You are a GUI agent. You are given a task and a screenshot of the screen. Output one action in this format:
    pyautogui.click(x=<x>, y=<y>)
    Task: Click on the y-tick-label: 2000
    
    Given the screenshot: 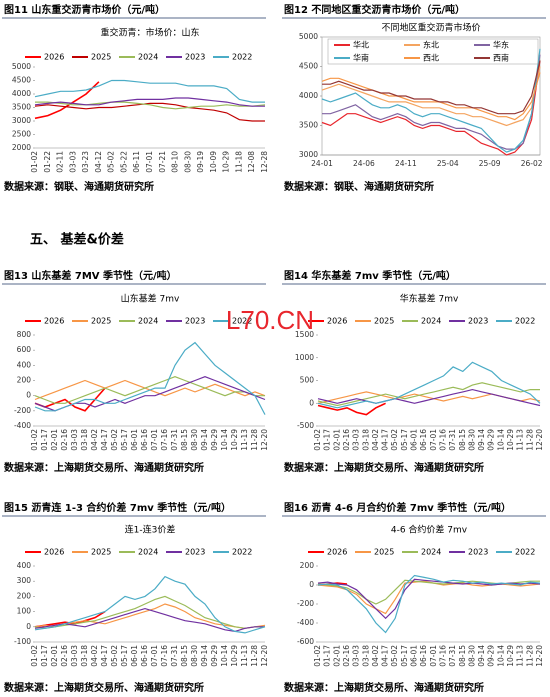 What is the action you would take?
    pyautogui.click(x=21, y=147)
    